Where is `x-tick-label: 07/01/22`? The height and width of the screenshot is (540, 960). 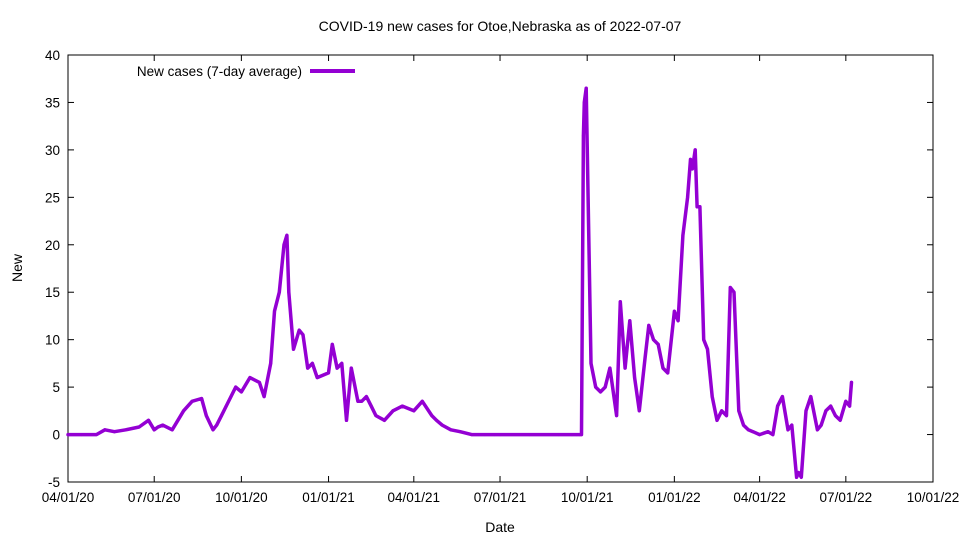
x-tick-label: 07/01/22 is located at coordinates (846, 497).